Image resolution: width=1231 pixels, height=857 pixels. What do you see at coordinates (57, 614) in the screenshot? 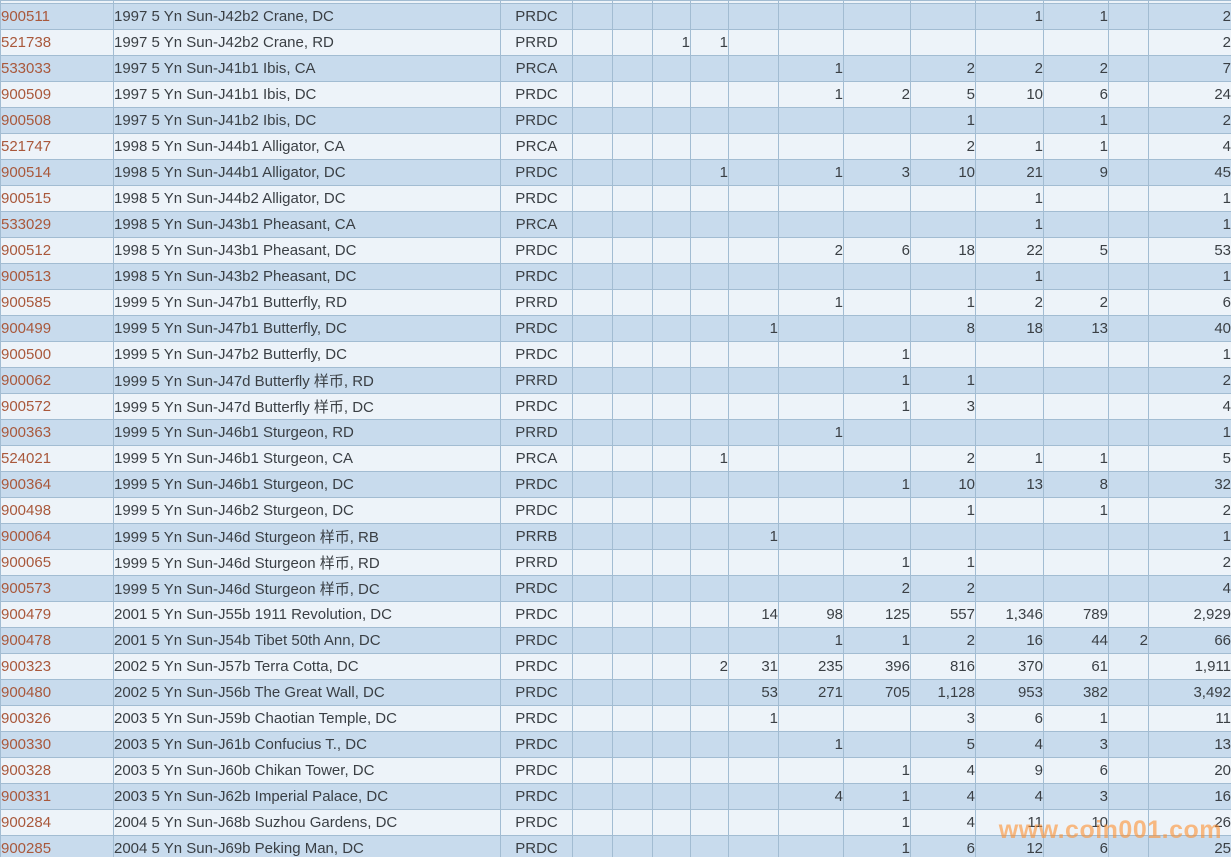
I see `cert-id-link: 900479` at bounding box center [57, 614].